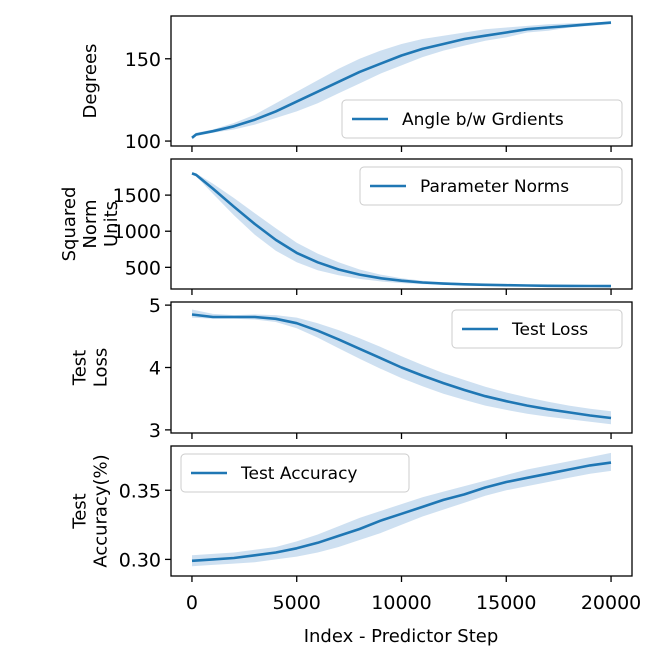  I want to click on y-axis-label: Accuracy(%), so click(101, 510).